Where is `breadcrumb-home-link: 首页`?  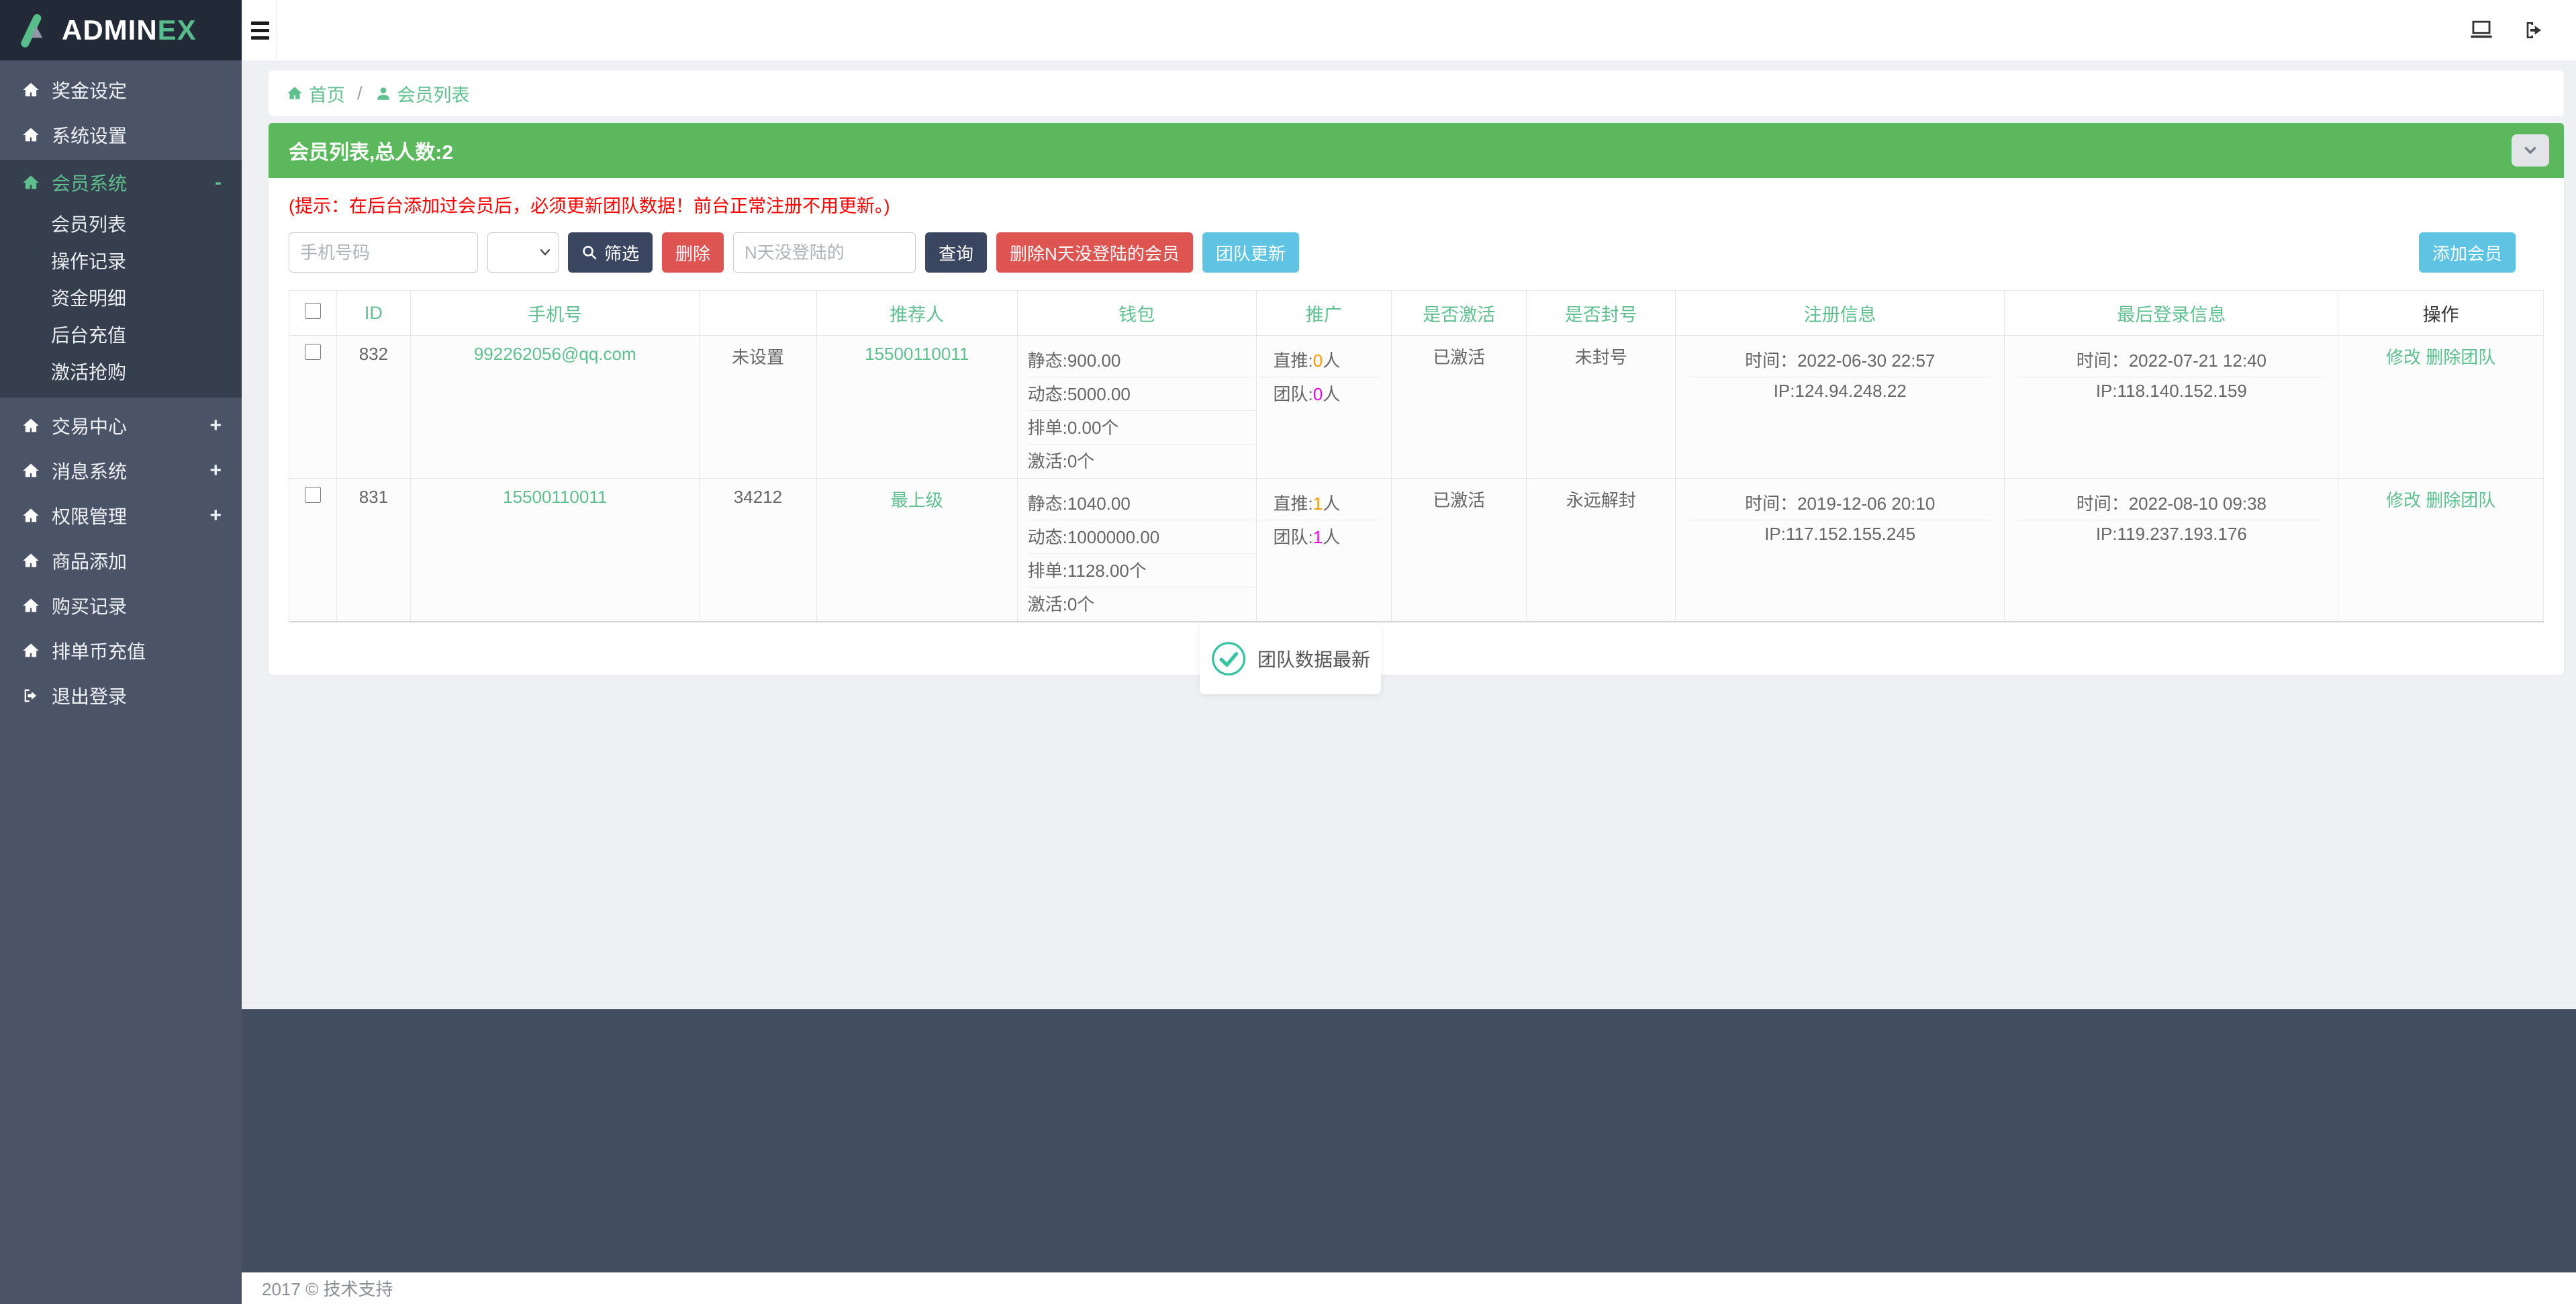
breadcrumb-home-link: 首页 is located at coordinates (315, 94).